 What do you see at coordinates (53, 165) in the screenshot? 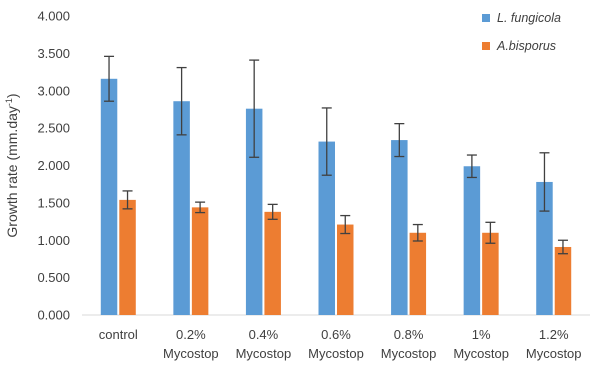
I see `y-tick-label: 2.000` at bounding box center [53, 165].